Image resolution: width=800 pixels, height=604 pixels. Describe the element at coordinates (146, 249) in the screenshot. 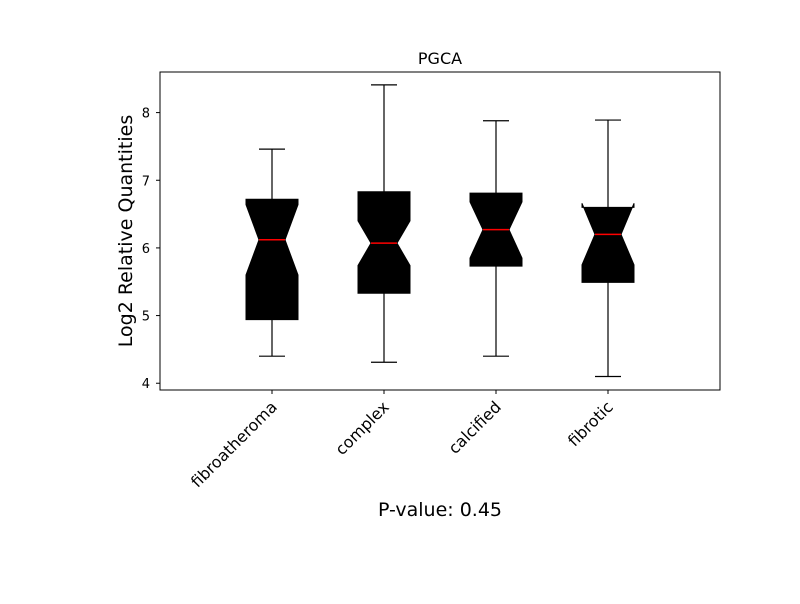

I see `y-tick-label: 6` at that location.